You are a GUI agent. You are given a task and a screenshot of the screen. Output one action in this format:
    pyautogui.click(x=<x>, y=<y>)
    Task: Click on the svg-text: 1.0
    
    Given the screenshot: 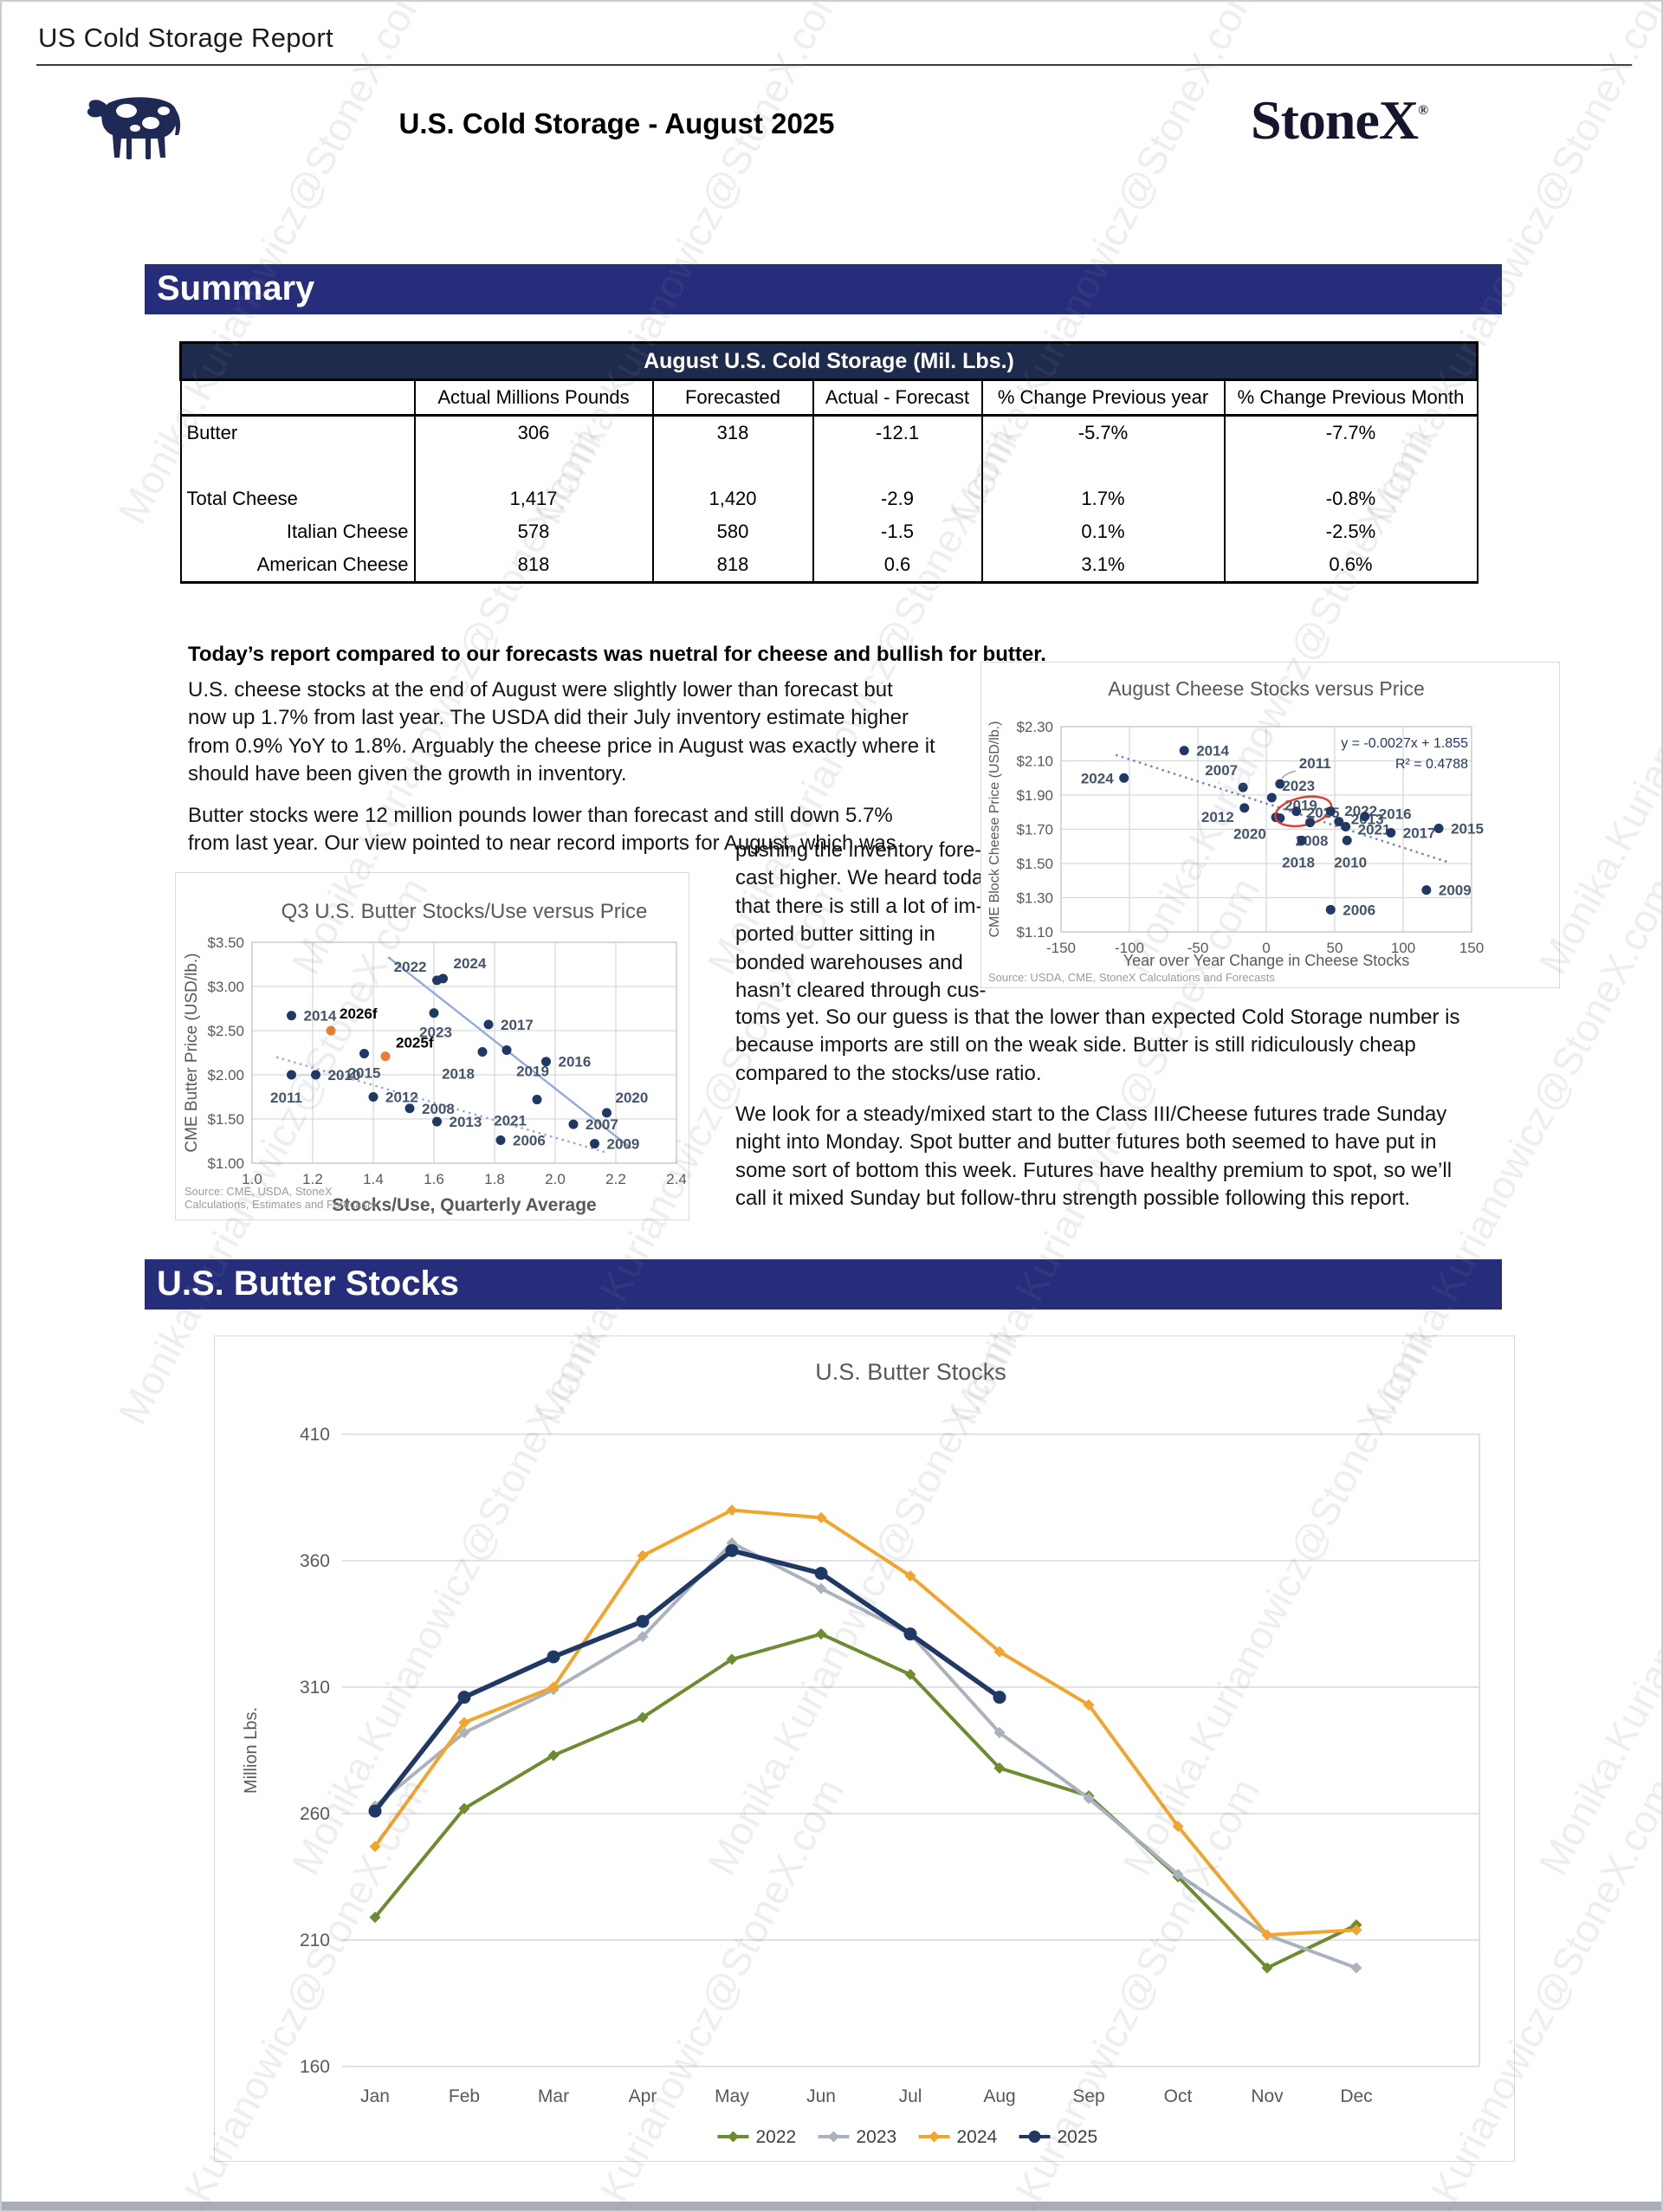 What is the action you would take?
    pyautogui.click(x=252, y=1179)
    